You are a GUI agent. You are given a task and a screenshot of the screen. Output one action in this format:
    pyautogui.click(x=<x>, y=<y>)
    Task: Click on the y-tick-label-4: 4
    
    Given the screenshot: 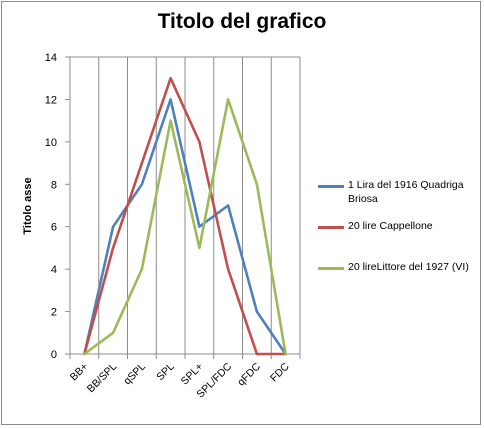 What is the action you would take?
    pyautogui.click(x=54, y=270)
    